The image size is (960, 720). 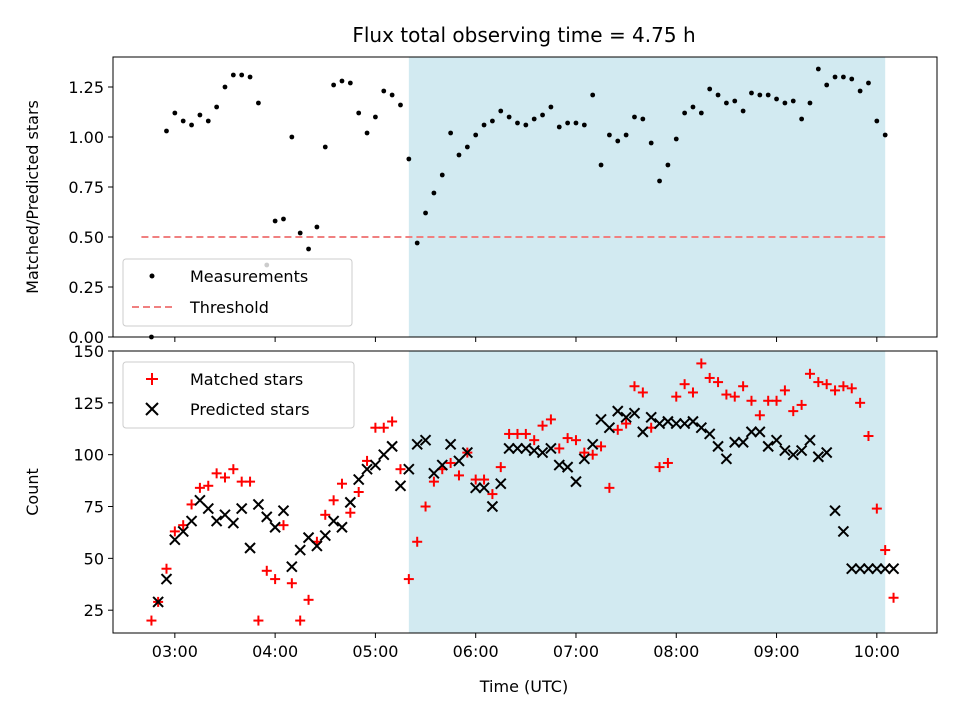 What do you see at coordinates (94, 558) in the screenshot?
I see `y-tick-label: 50` at bounding box center [94, 558].